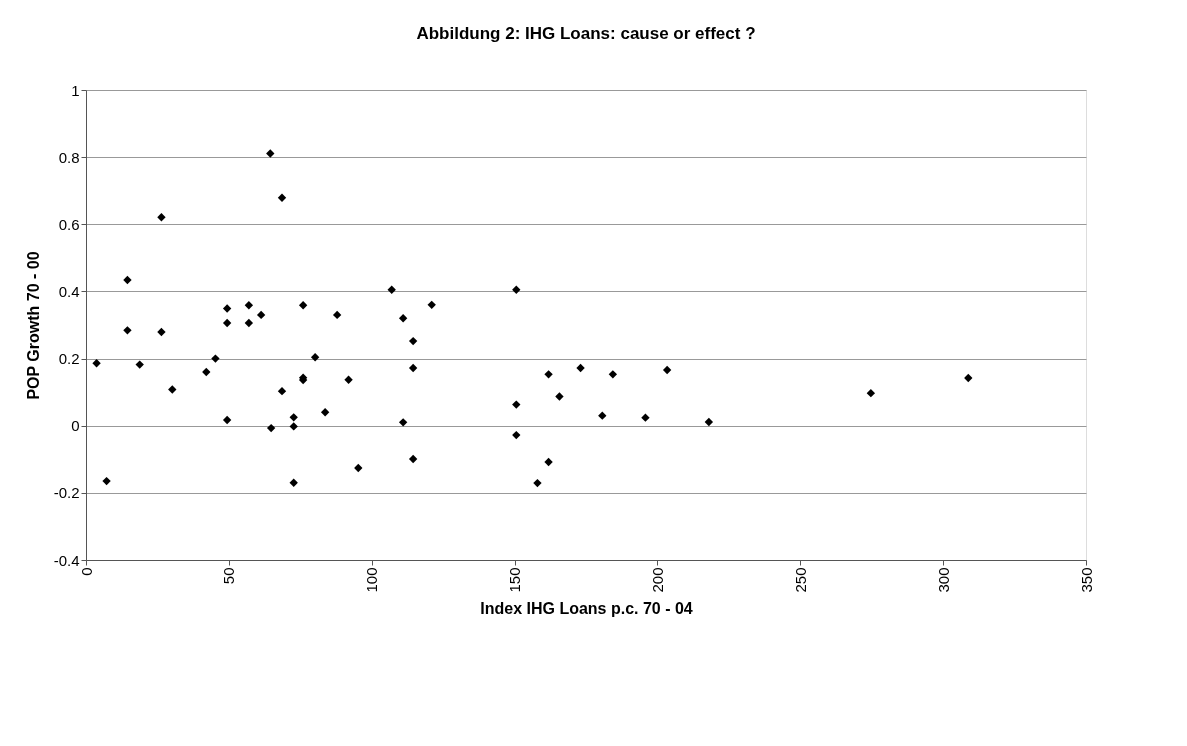  I want to click on y-tick-label: -0.2, so click(66, 493).